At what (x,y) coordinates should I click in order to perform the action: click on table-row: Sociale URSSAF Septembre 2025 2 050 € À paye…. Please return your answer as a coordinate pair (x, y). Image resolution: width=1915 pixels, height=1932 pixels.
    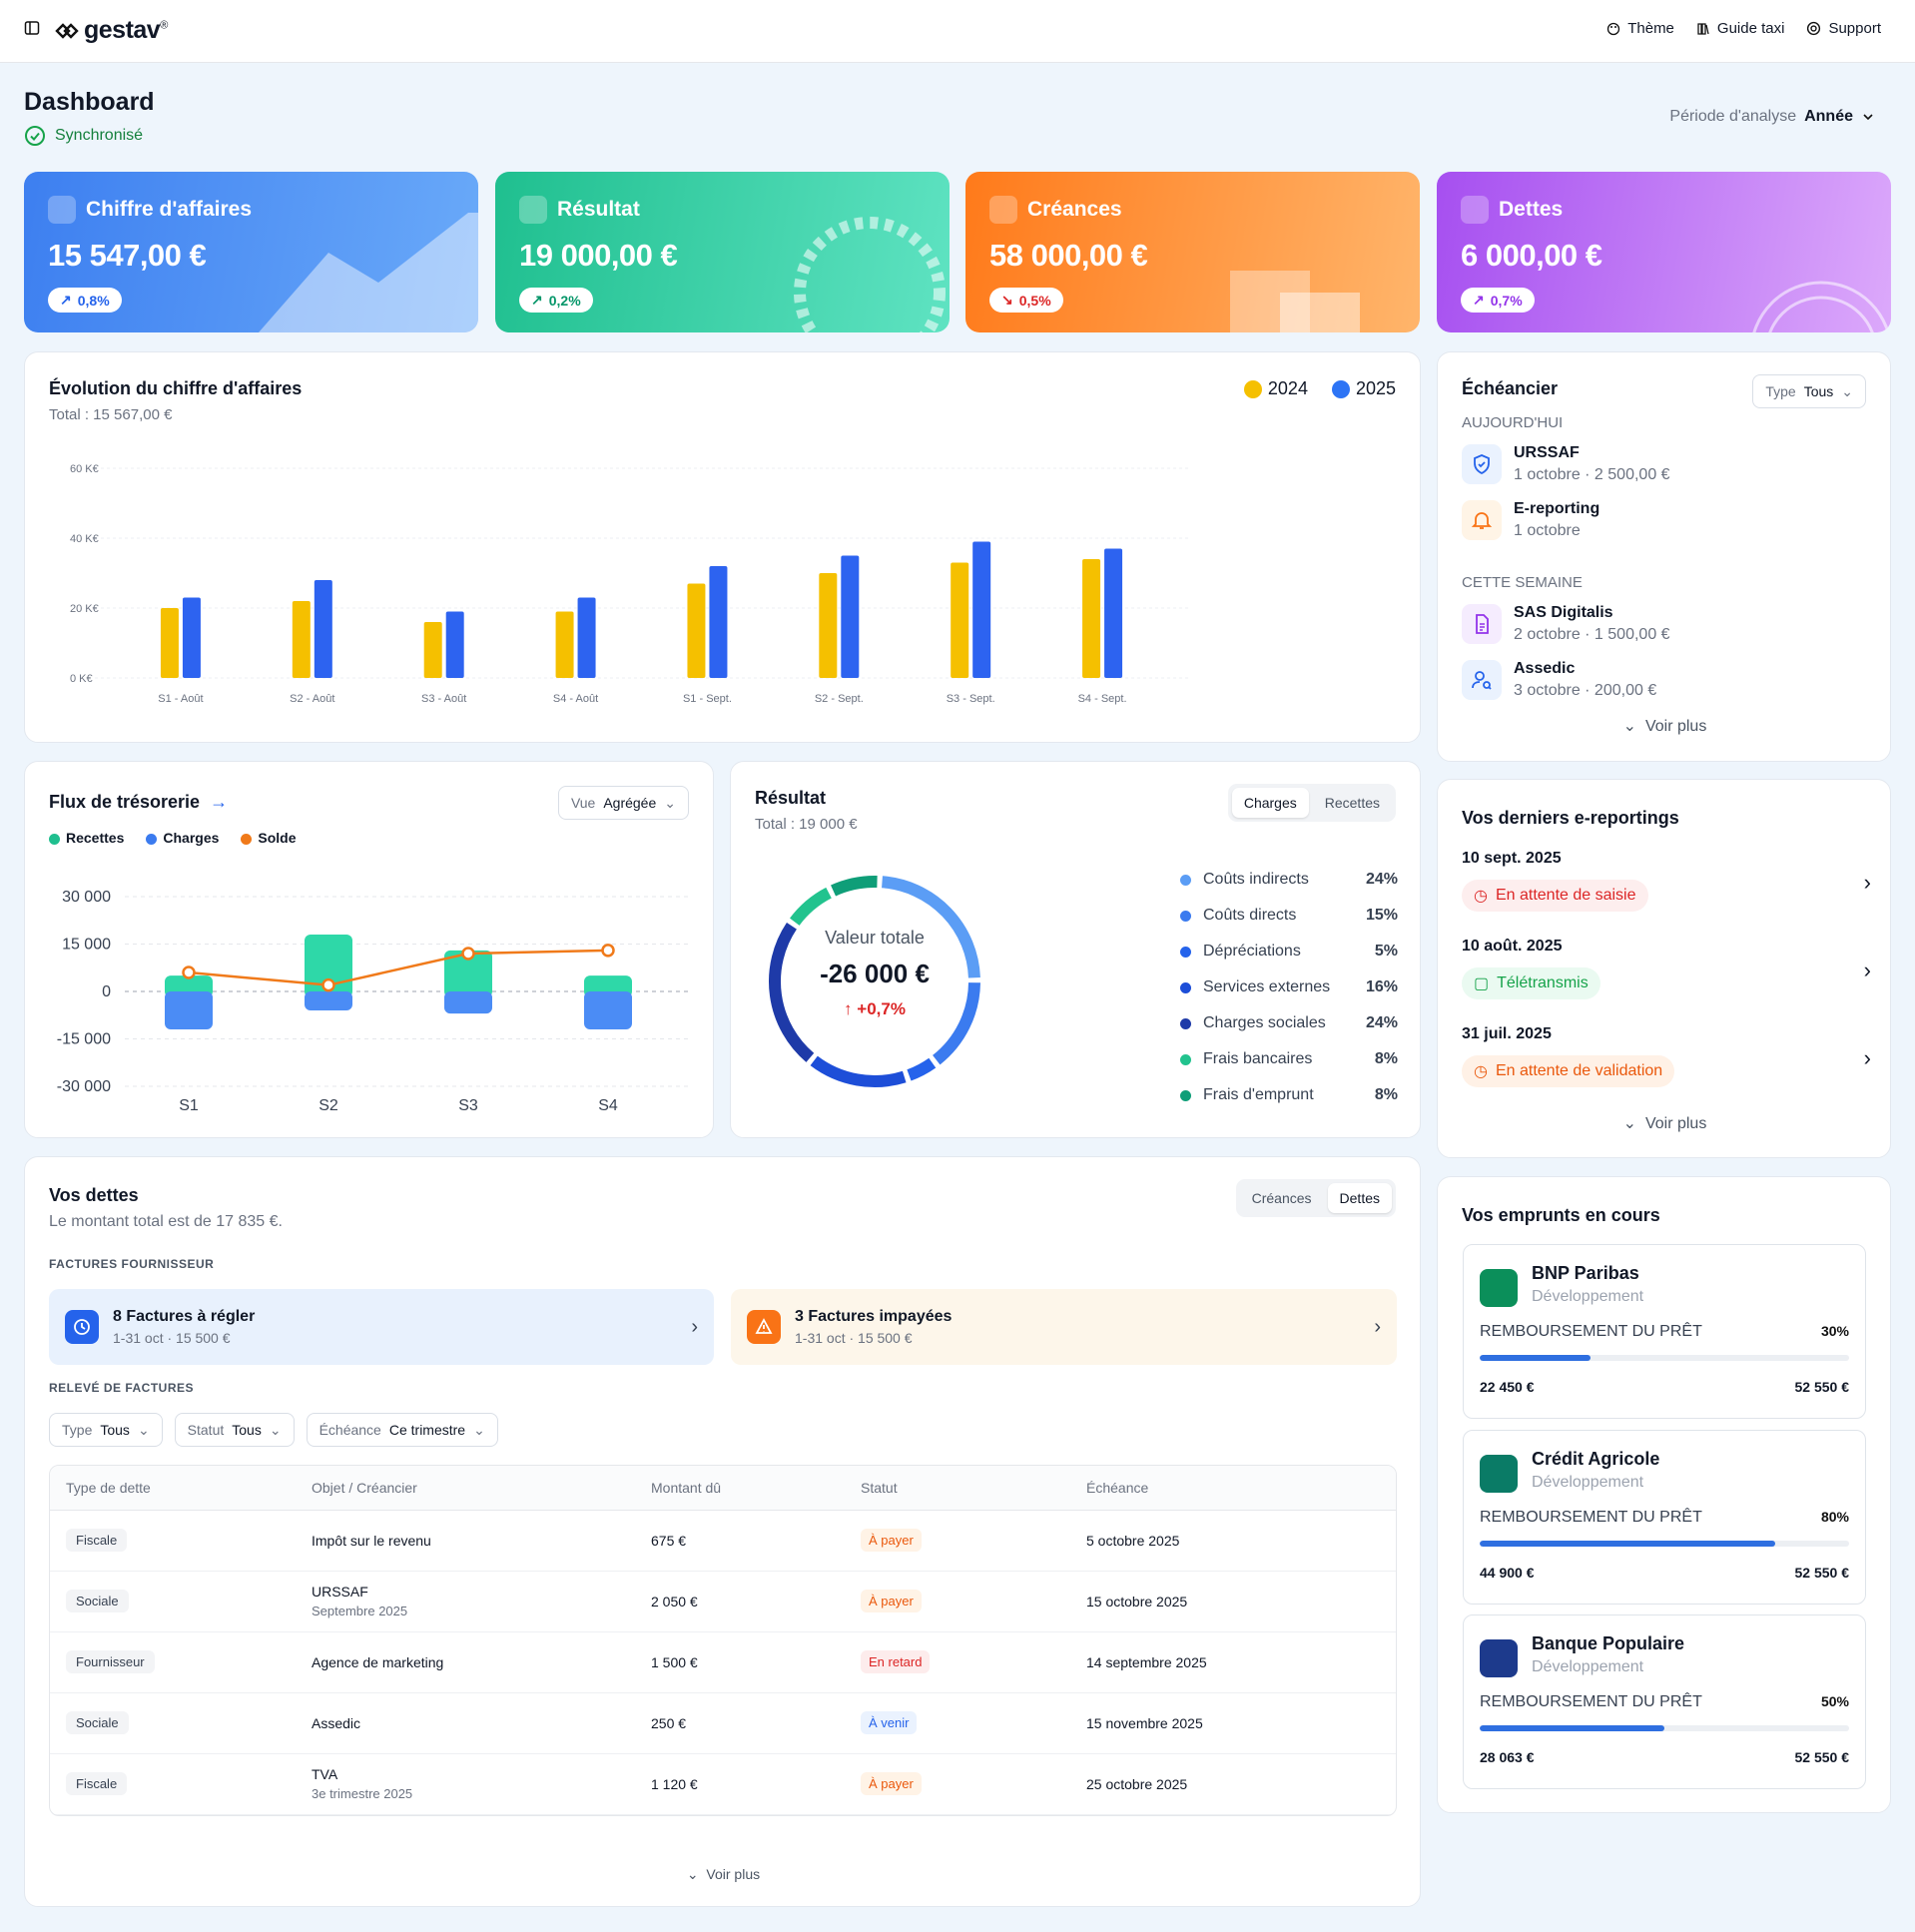
    Looking at the image, I should click on (723, 1601).